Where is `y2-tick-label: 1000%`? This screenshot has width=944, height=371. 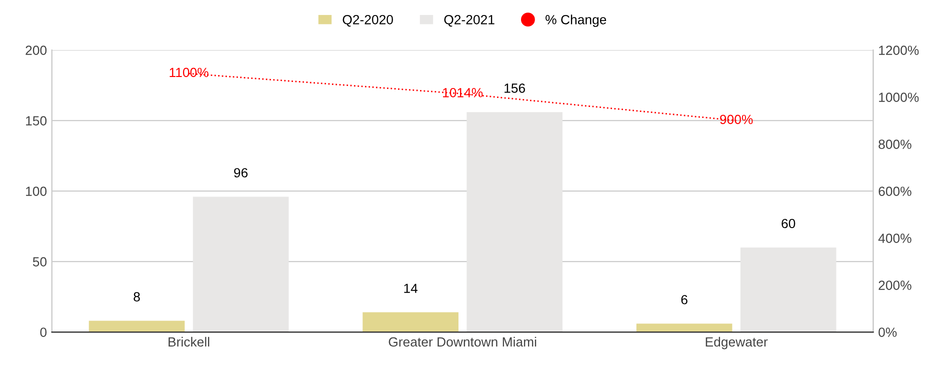
y2-tick-label: 1000% is located at coordinates (899, 97).